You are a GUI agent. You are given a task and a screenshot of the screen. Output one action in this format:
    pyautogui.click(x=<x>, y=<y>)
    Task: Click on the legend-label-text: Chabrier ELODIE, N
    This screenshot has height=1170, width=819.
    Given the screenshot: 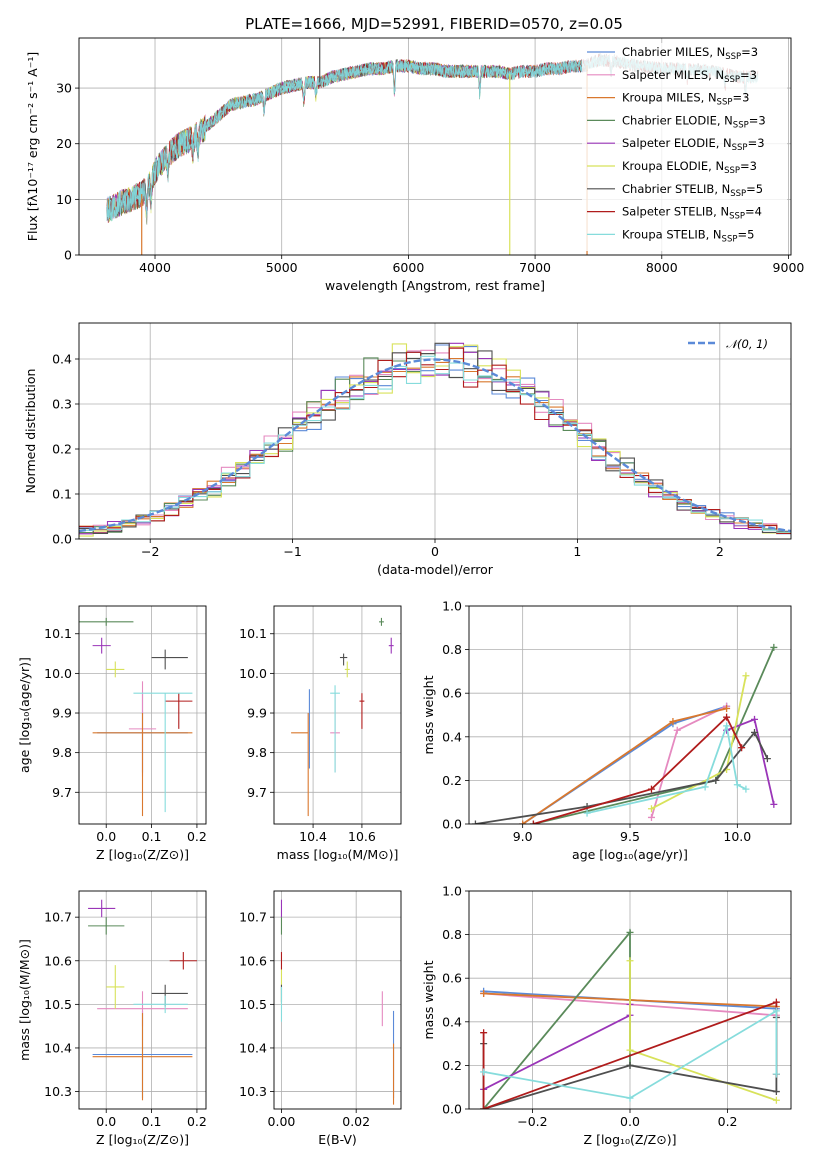 What is the action you would take?
    pyautogui.click(x=677, y=120)
    